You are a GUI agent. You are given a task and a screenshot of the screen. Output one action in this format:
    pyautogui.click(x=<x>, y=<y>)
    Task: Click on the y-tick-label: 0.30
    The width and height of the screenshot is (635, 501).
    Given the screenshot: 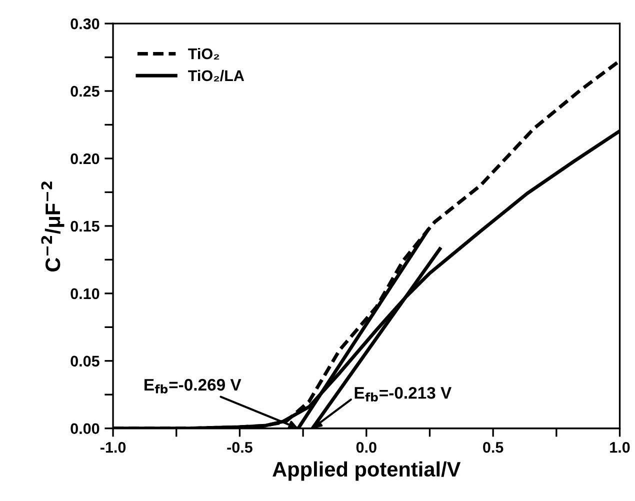 What is the action you would take?
    pyautogui.click(x=85, y=24)
    